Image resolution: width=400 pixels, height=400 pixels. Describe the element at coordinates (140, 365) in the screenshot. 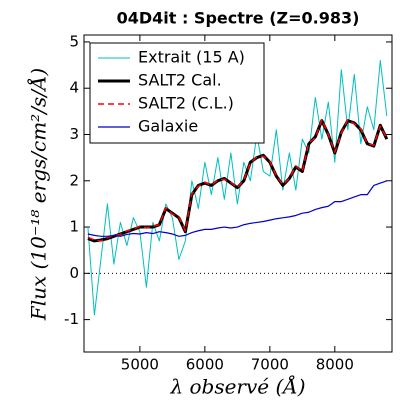

I see `x-tick-label: 5000` at that location.